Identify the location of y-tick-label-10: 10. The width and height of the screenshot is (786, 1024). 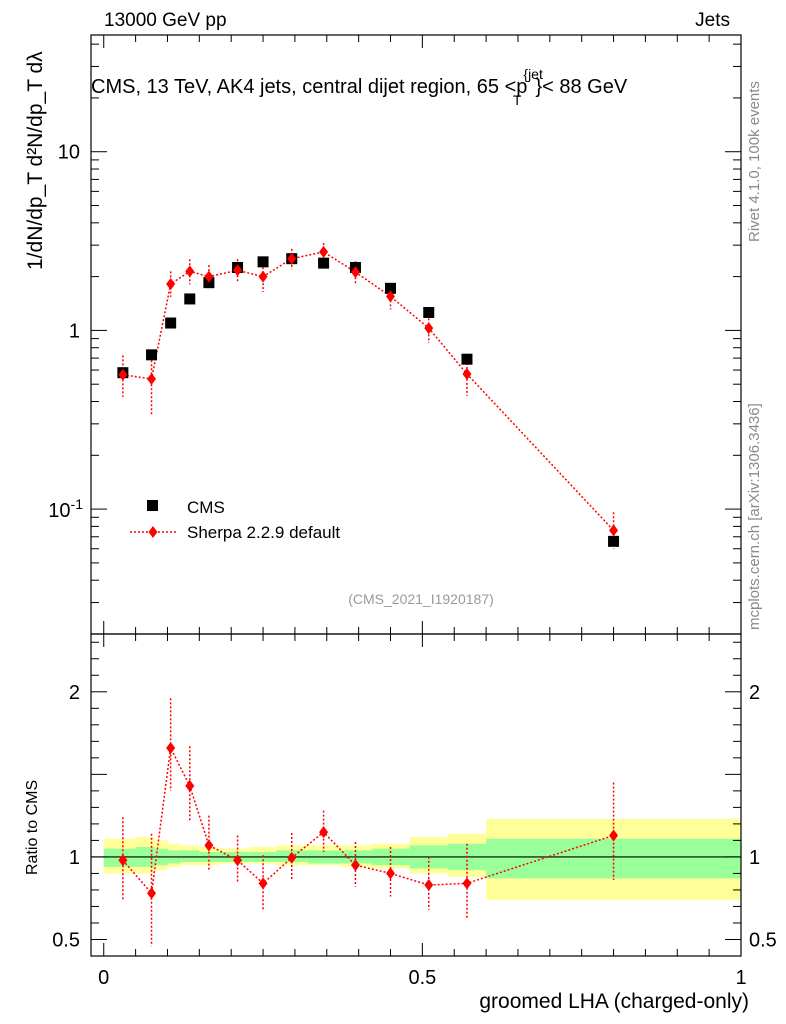
(69, 153).